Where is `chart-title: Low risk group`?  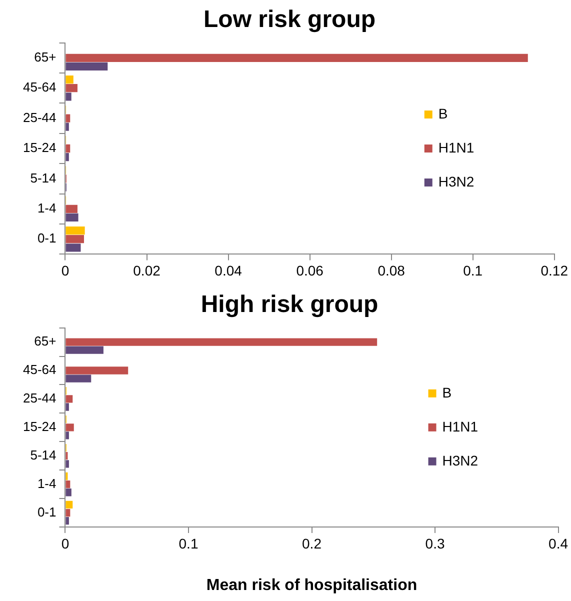
chart-title: Low risk group is located at coordinates (289, 20).